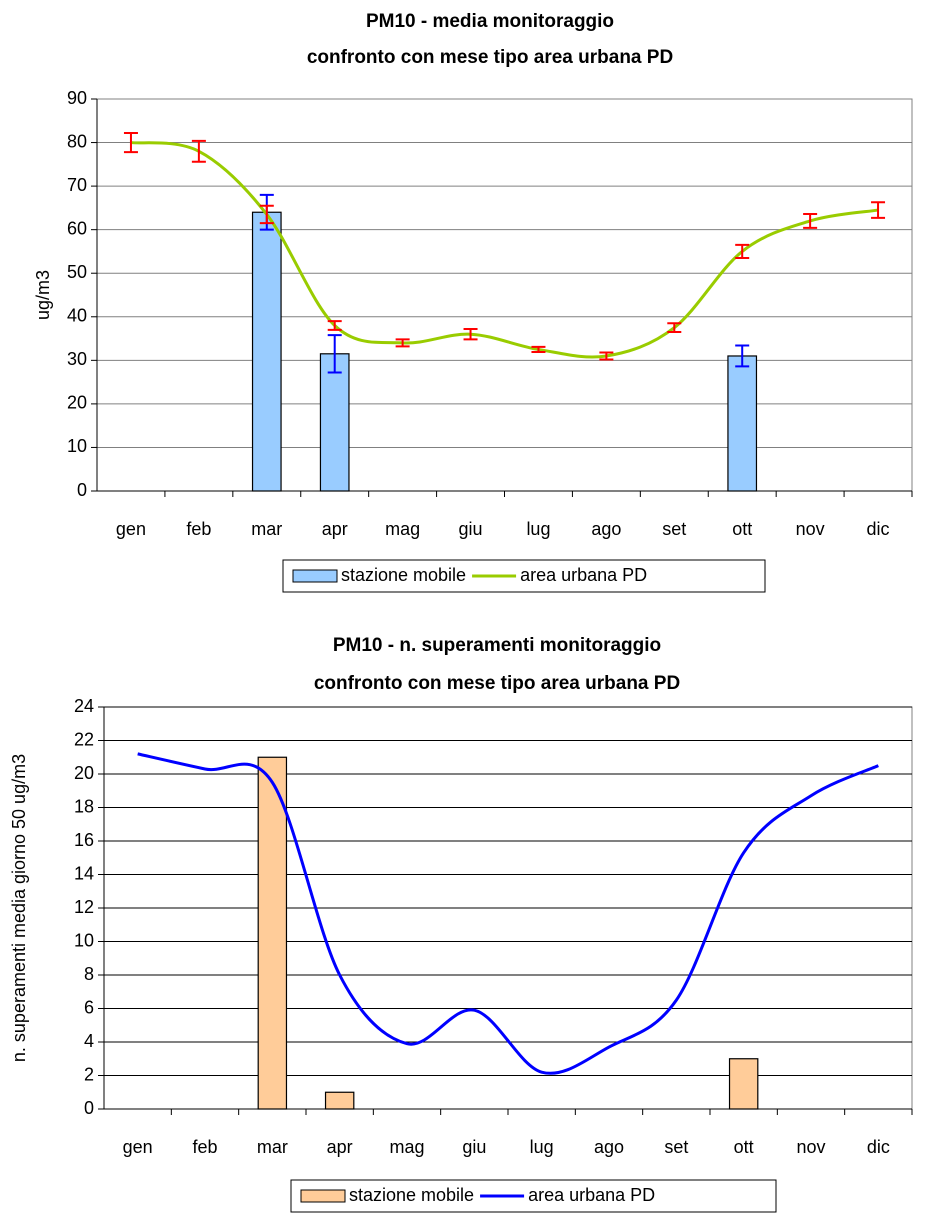 This screenshot has height=1224, width=937. What do you see at coordinates (84, 840) in the screenshot?
I see `y-tick-label: 16` at bounding box center [84, 840].